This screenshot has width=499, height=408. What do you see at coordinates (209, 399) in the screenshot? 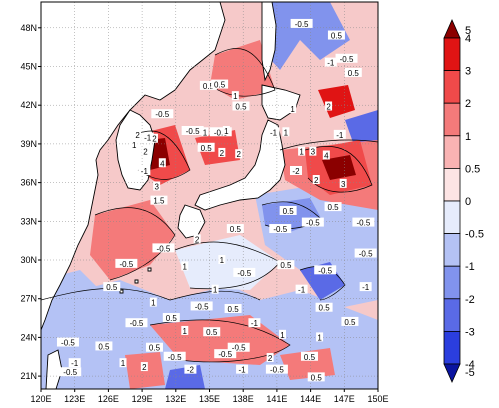
I see `longitude-tick-label: 135E` at bounding box center [209, 399].